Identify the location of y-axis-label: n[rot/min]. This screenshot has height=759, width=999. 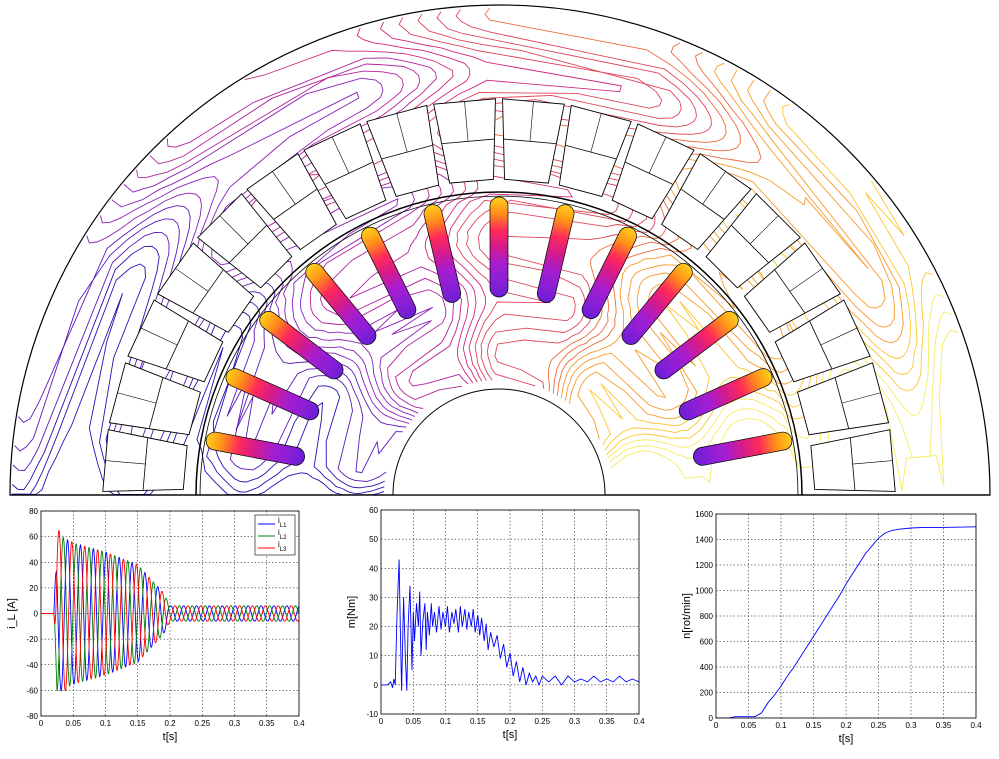
(687, 616).